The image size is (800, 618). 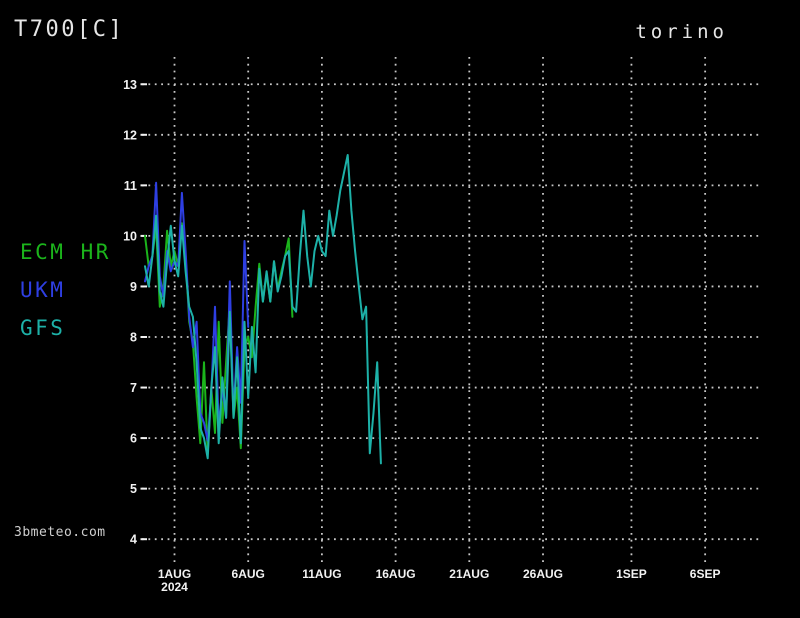 What do you see at coordinates (133, 338) in the screenshot?
I see `y-tick-label: 8` at bounding box center [133, 338].